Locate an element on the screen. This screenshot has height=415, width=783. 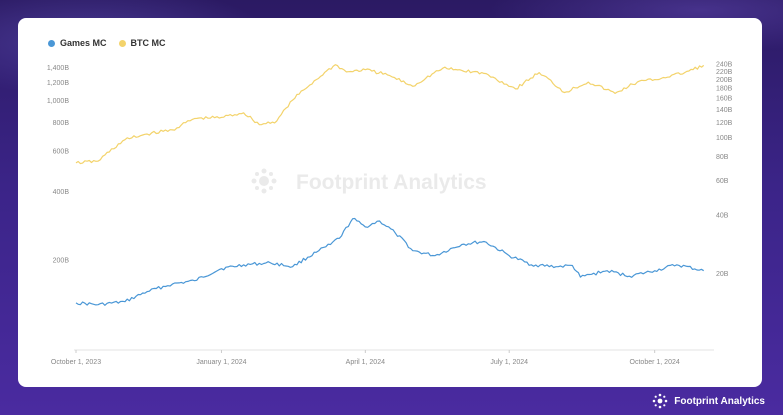
brand-footer: Footprint Analytics is located at coordinates (708, 401).